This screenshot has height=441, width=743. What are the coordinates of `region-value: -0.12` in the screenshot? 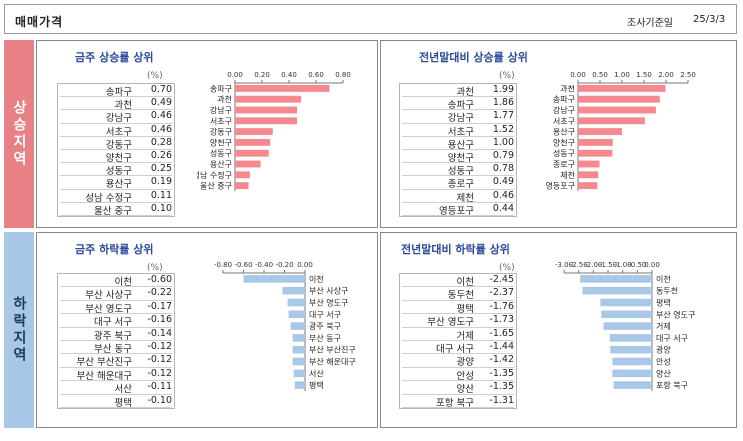 It's located at (159, 373).